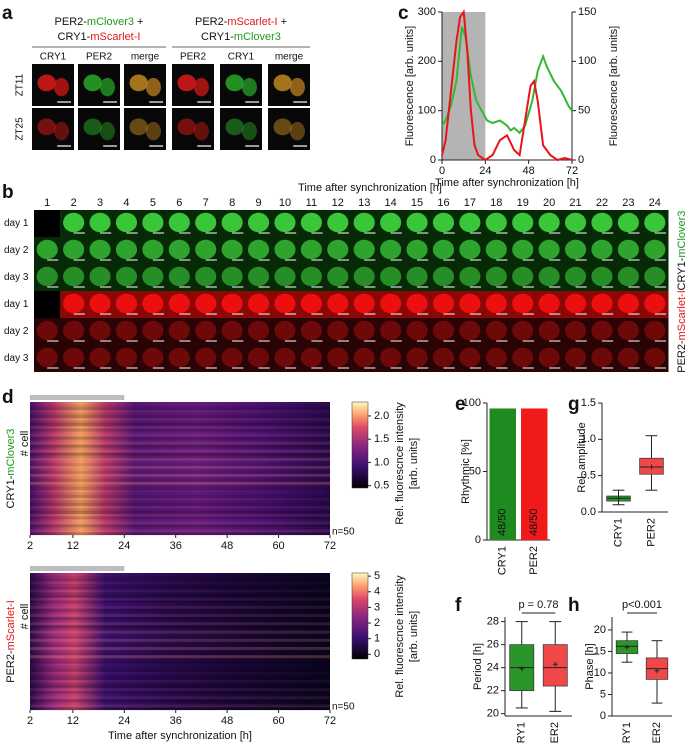 Image resolution: width=692 pixels, height=744 pixels. I want to click on header-part: PER2-, so click(71, 22).